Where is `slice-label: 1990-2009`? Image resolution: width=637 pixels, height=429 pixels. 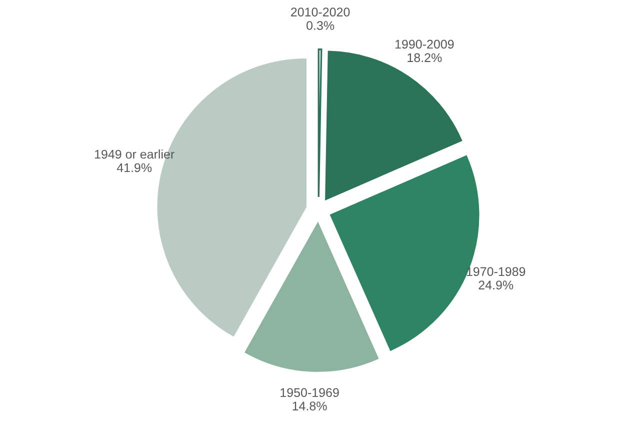
slice-label: 1990-2009 is located at coordinates (424, 44).